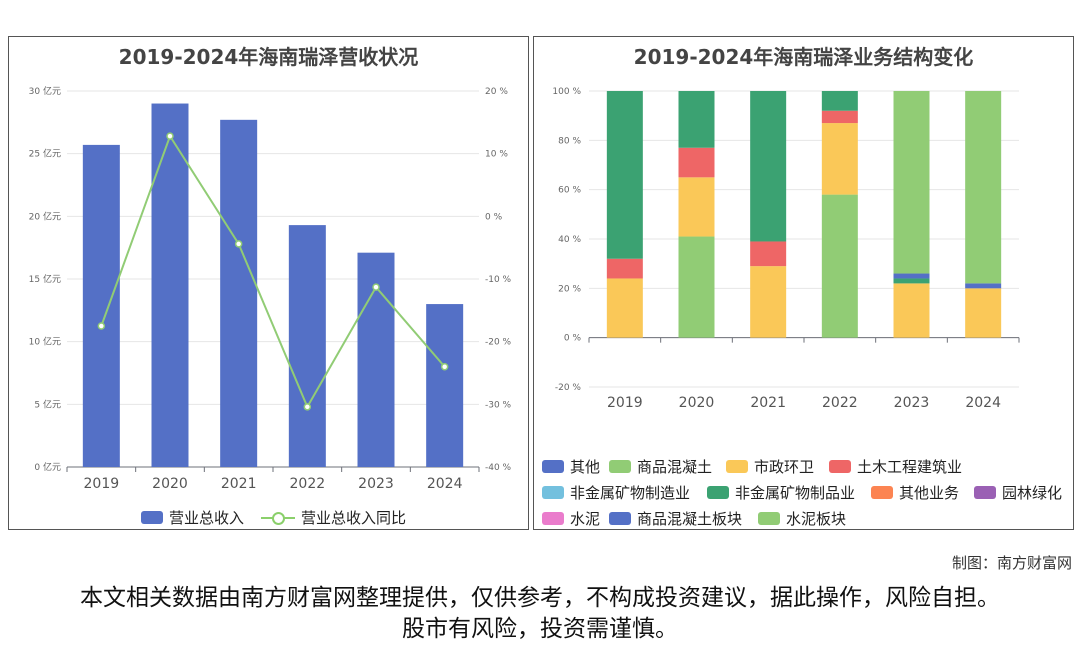 The image size is (1080, 646). I want to click on bar-seg-1-2022, so click(839, 266).